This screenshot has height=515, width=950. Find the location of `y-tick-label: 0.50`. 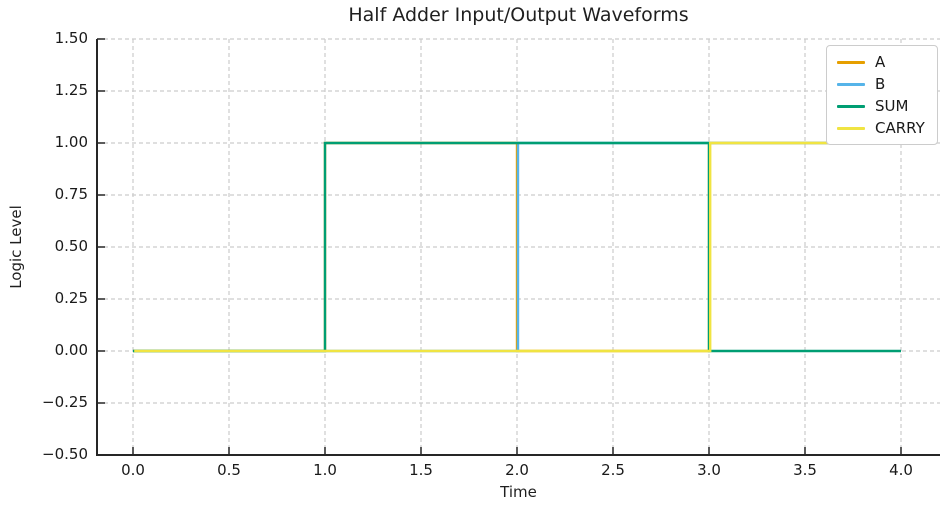

y-tick-label: 0.50 is located at coordinates (71, 246).